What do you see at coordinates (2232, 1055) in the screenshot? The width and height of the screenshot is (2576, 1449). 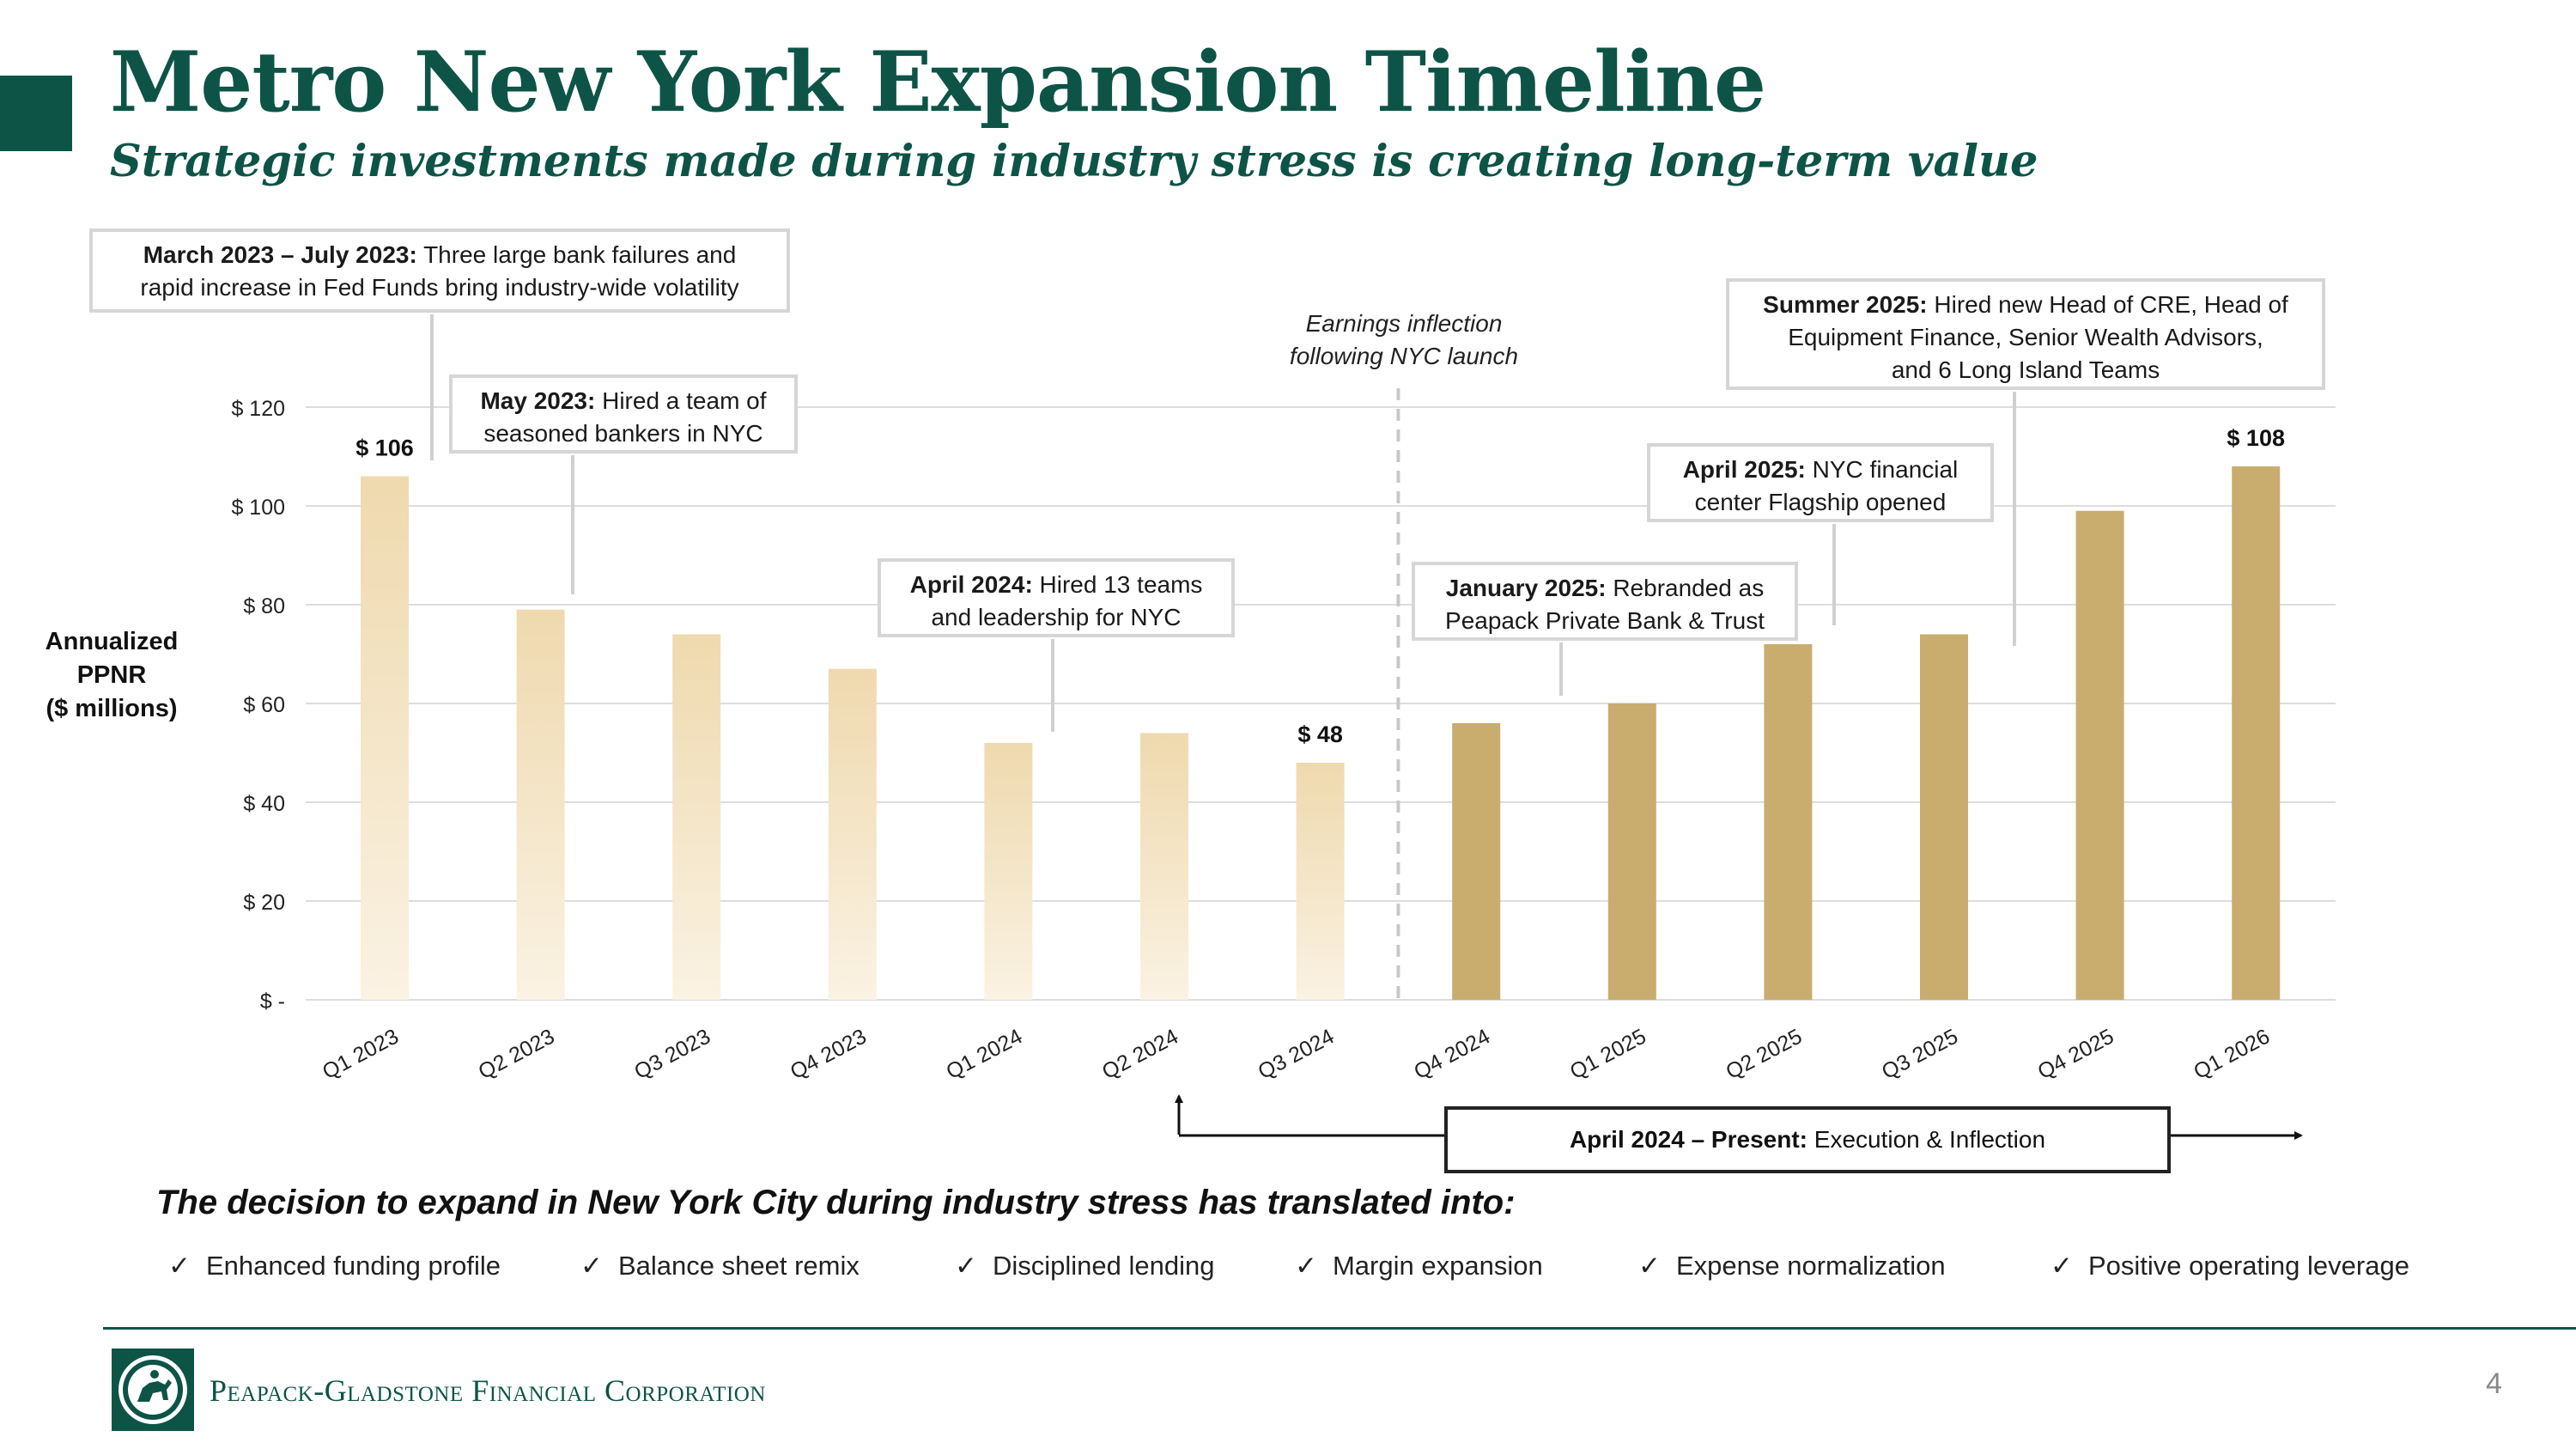 I see `x-tick-label: Q1 2026` at bounding box center [2232, 1055].